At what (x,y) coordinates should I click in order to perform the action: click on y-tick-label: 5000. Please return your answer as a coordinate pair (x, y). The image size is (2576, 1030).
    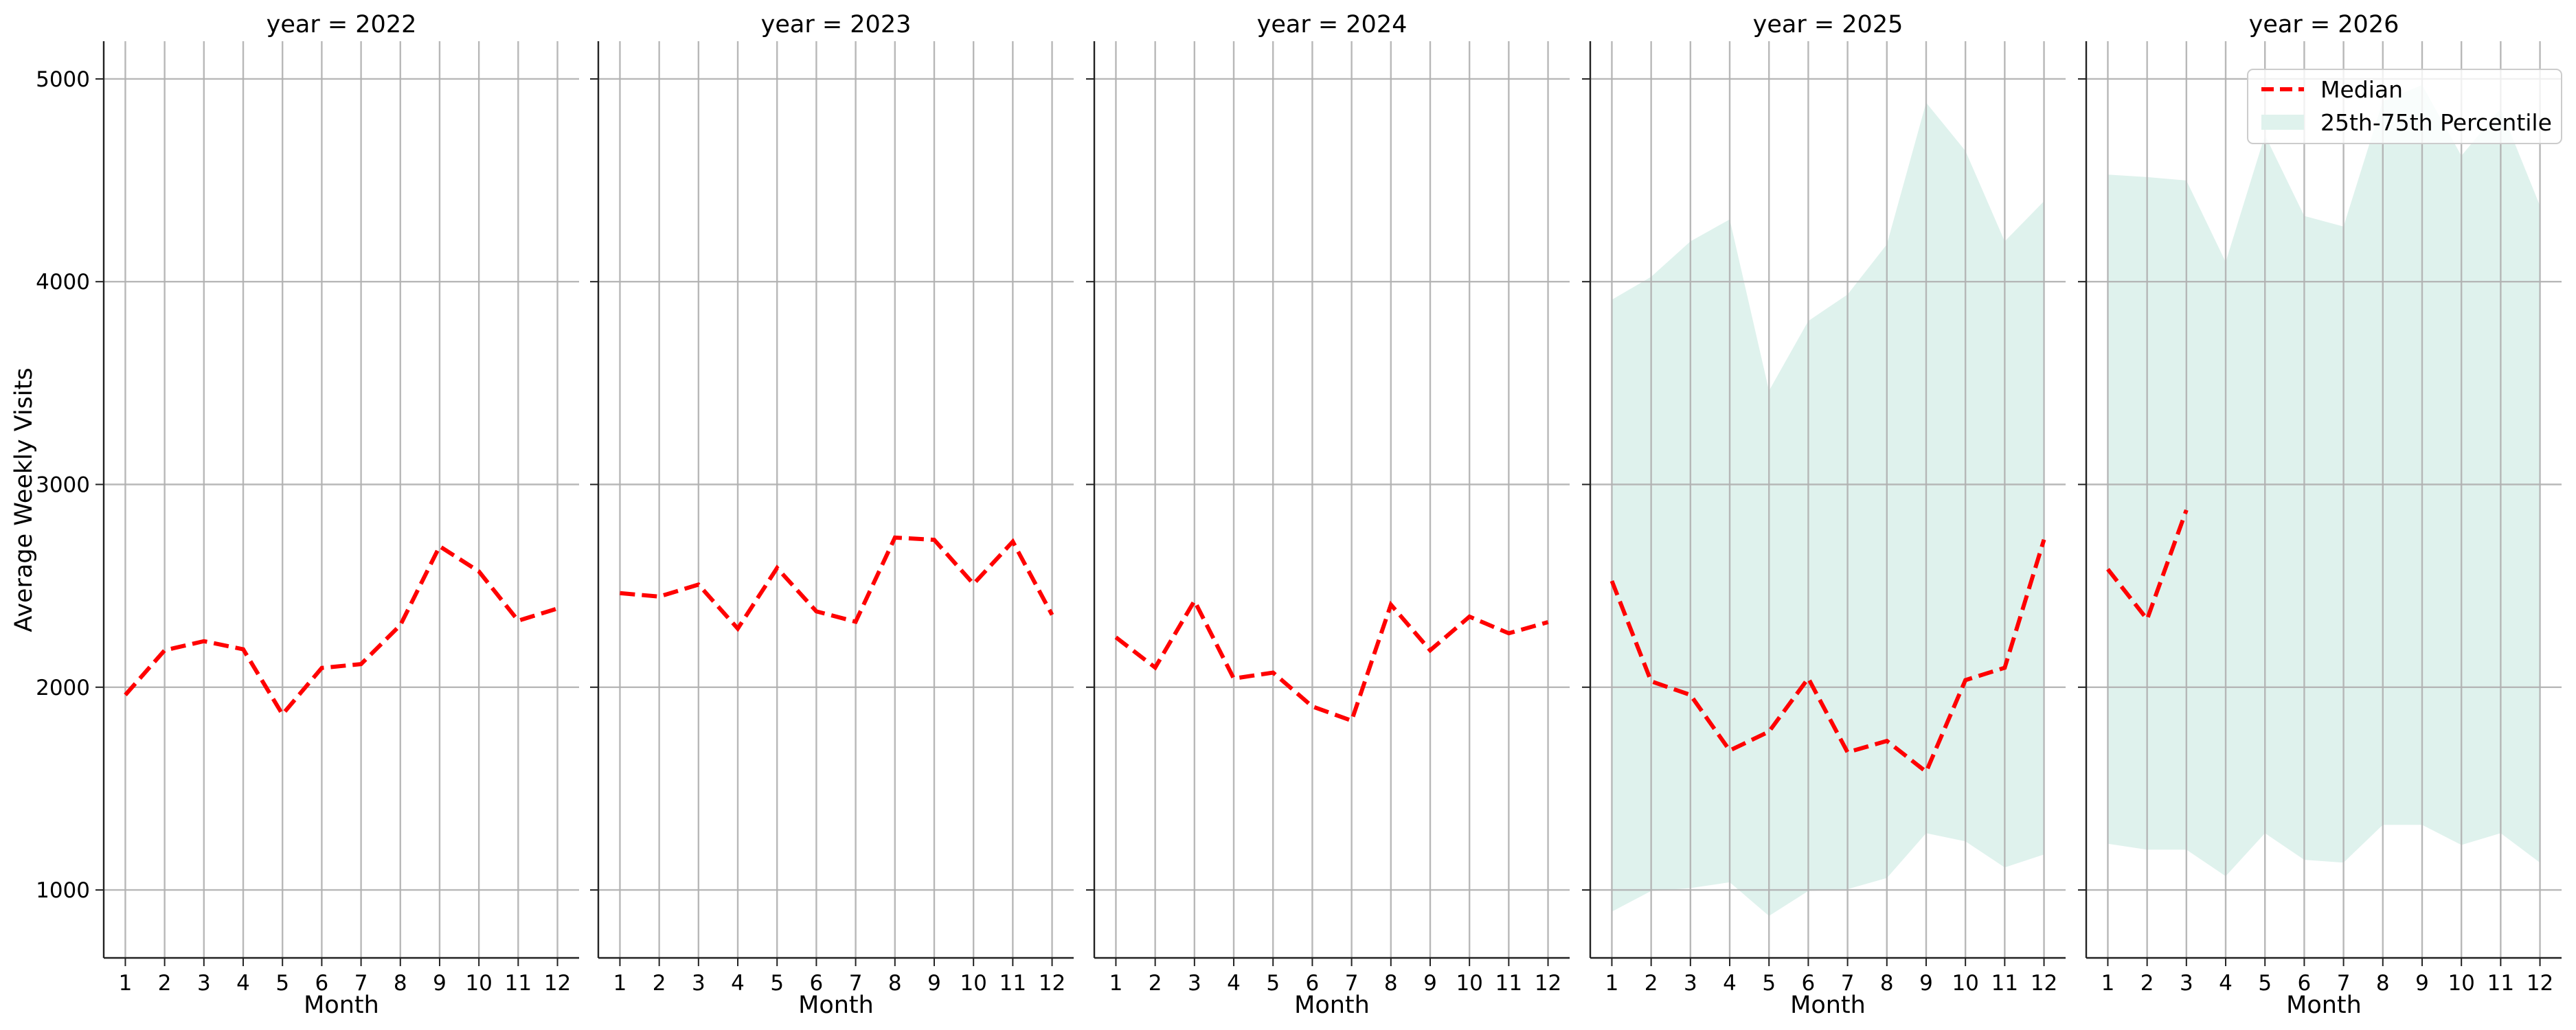
    Looking at the image, I should click on (63, 79).